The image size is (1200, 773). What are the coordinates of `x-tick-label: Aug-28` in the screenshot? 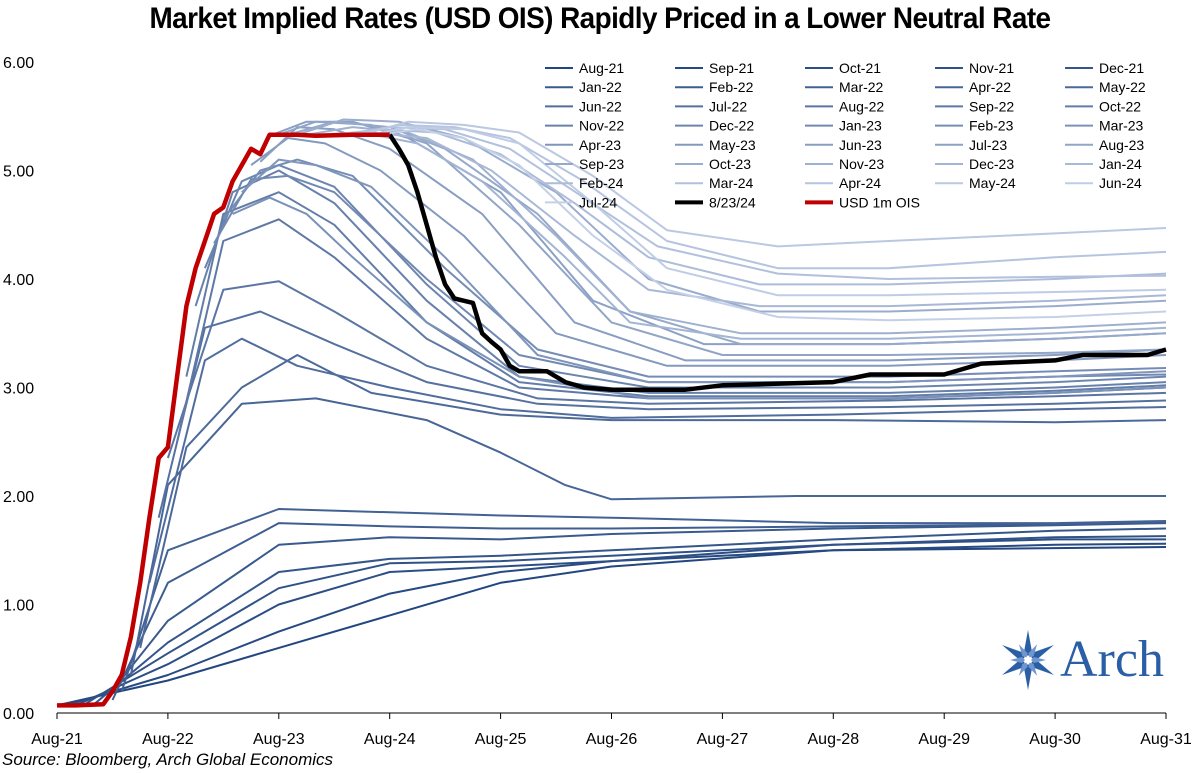 It's located at (834, 739).